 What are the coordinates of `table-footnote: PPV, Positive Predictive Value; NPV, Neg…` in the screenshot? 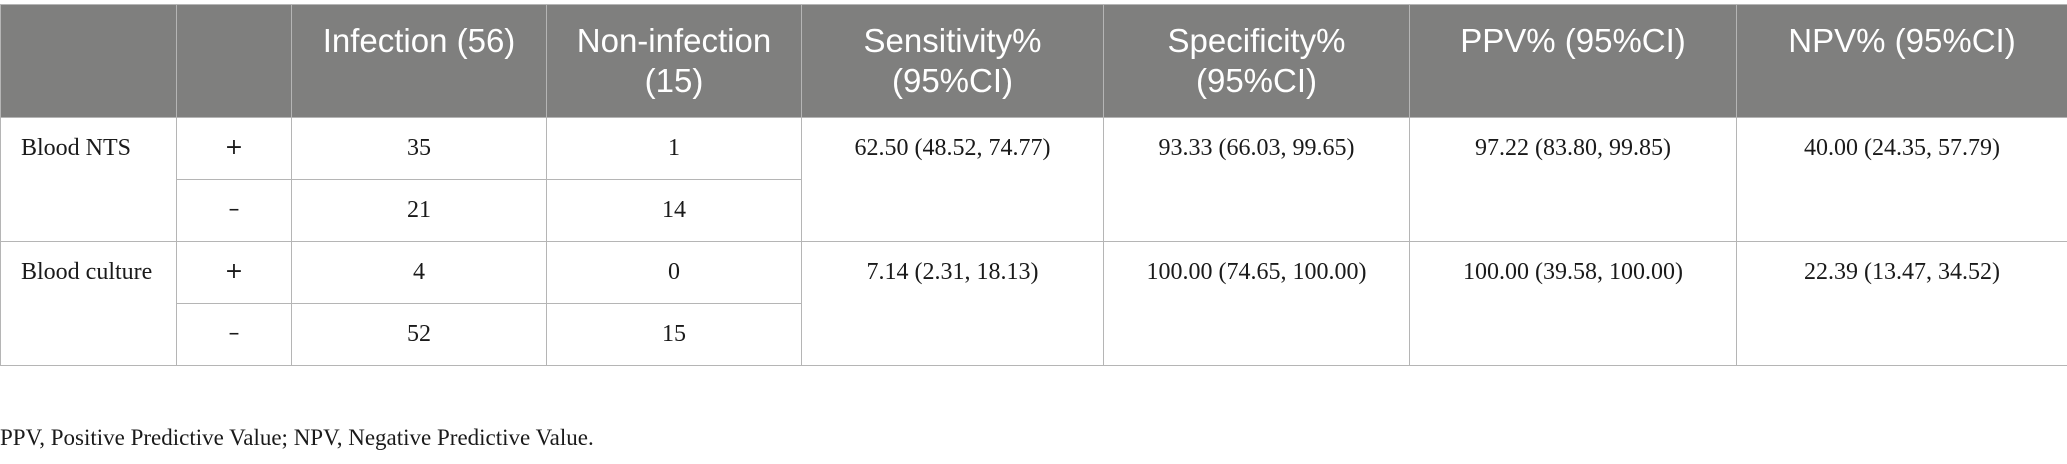 It's located at (297, 437).